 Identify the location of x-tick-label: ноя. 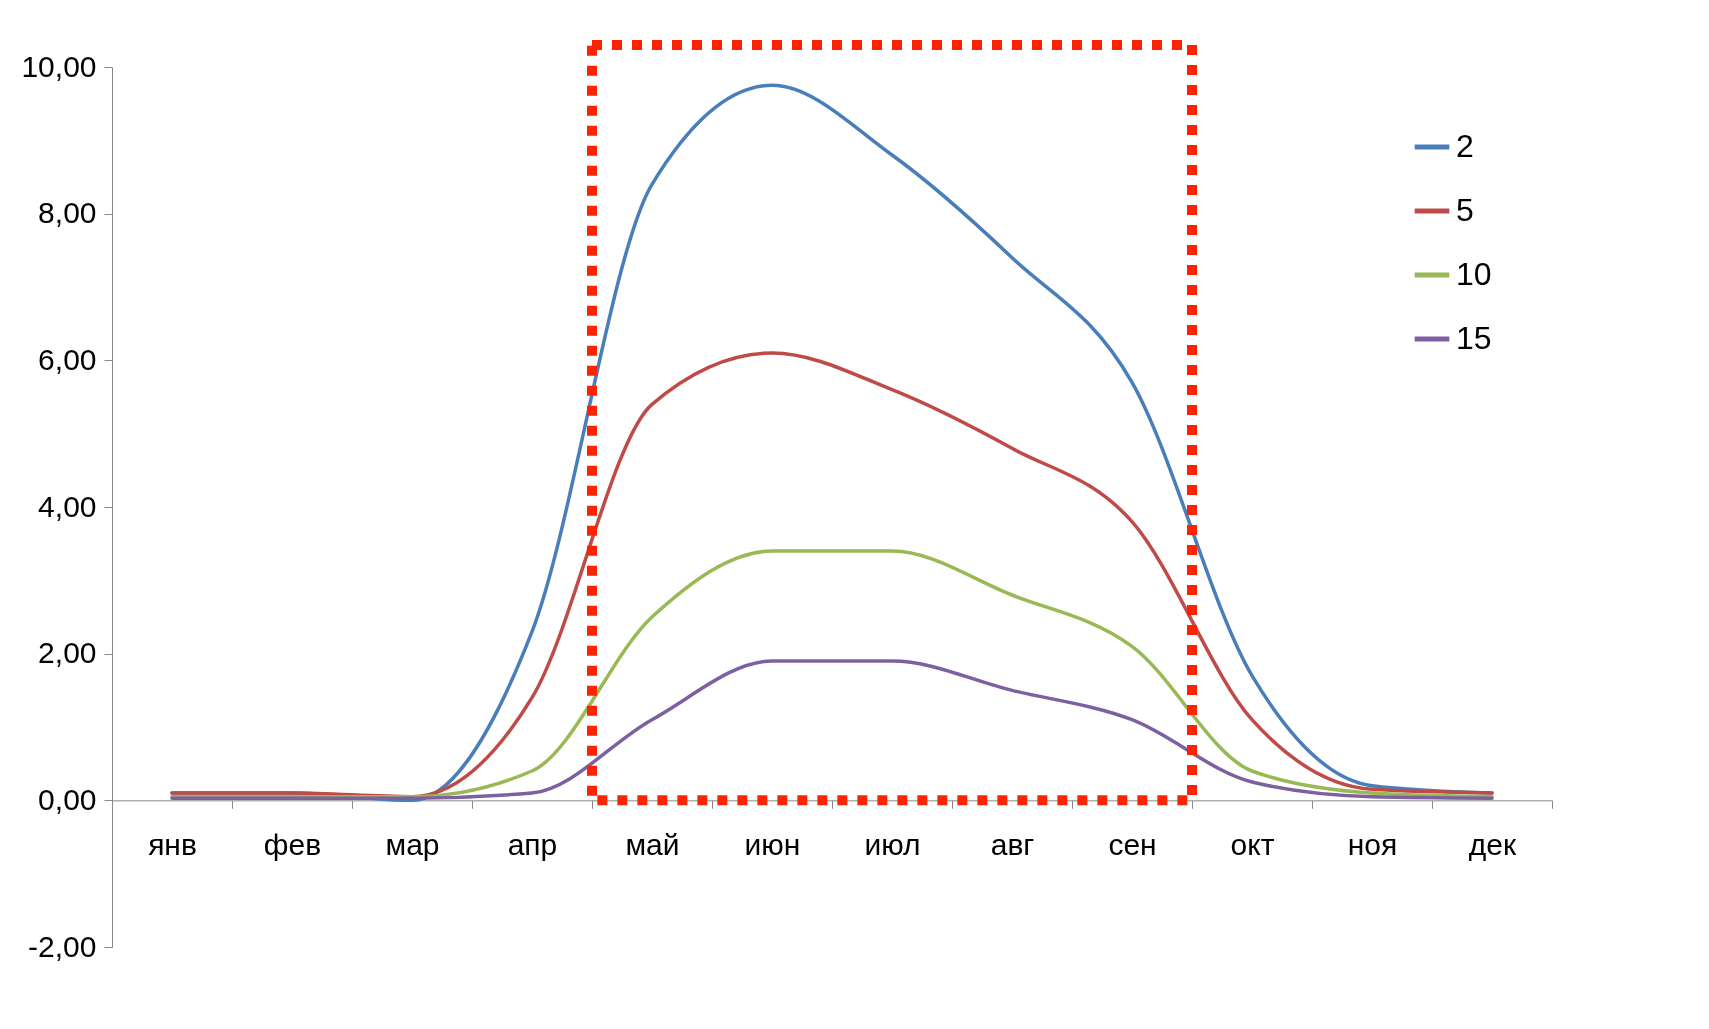
(1372, 844).